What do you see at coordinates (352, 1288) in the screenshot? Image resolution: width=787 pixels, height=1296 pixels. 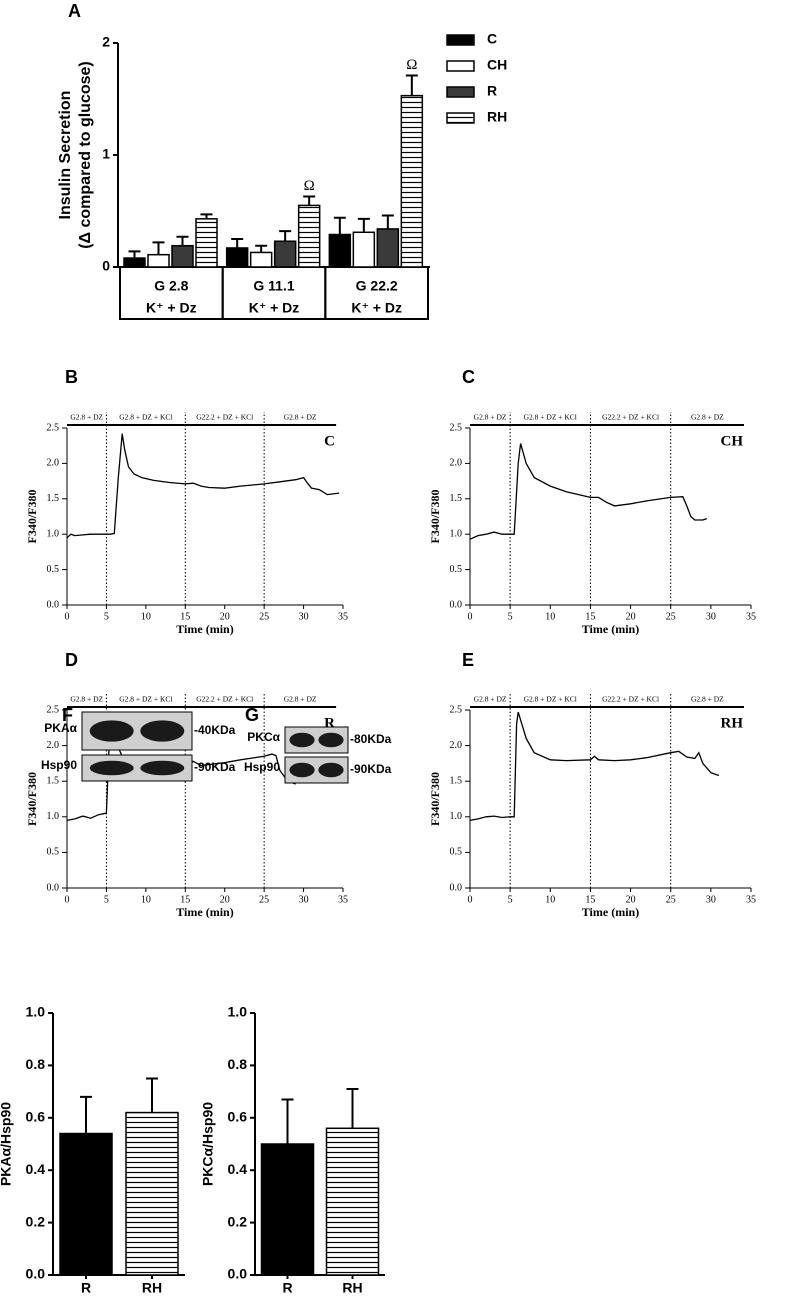 I see `x-tick-label: RH` at bounding box center [352, 1288].